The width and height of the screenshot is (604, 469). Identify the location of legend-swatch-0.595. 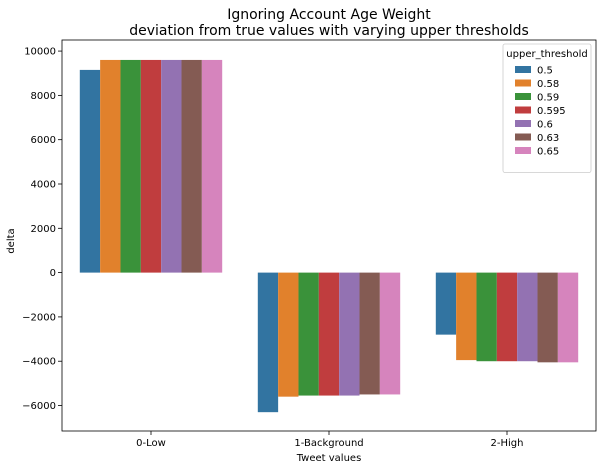
(523, 110).